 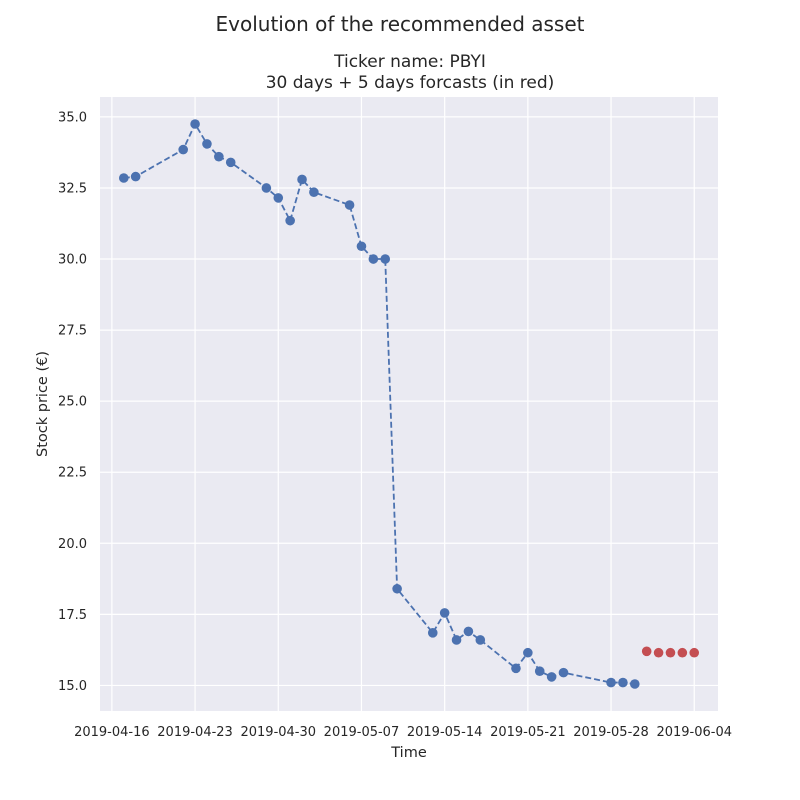 I want to click on y-tick-label: 25.0, so click(x=72, y=402).